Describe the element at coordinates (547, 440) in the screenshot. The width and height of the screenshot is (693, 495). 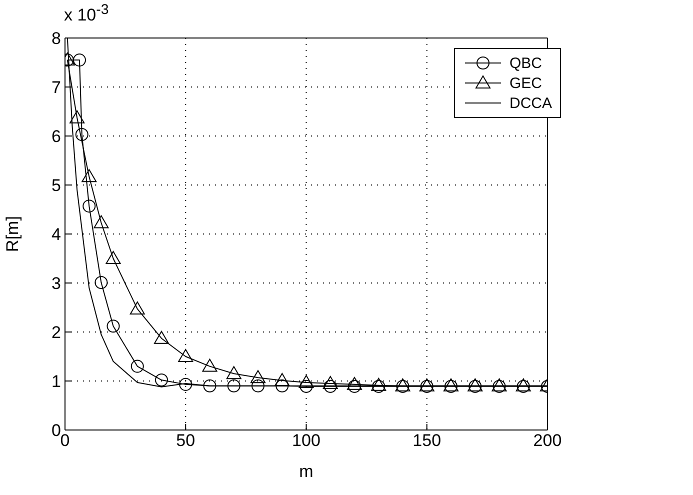
I see `x-tick-label: 200` at that location.